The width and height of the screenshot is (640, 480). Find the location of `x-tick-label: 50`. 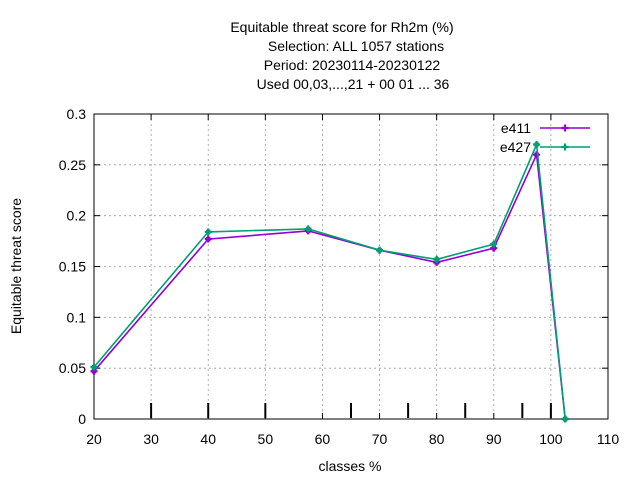

x-tick-label: 50 is located at coordinates (266, 439).